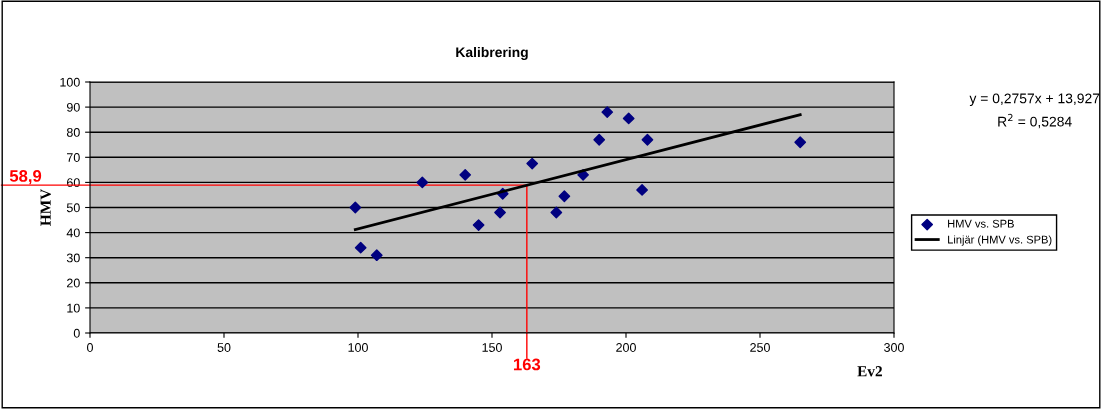 Image resolution: width=1102 pixels, height=409 pixels. What do you see at coordinates (760, 347) in the screenshot?
I see `x-tick-label: 250` at bounding box center [760, 347].